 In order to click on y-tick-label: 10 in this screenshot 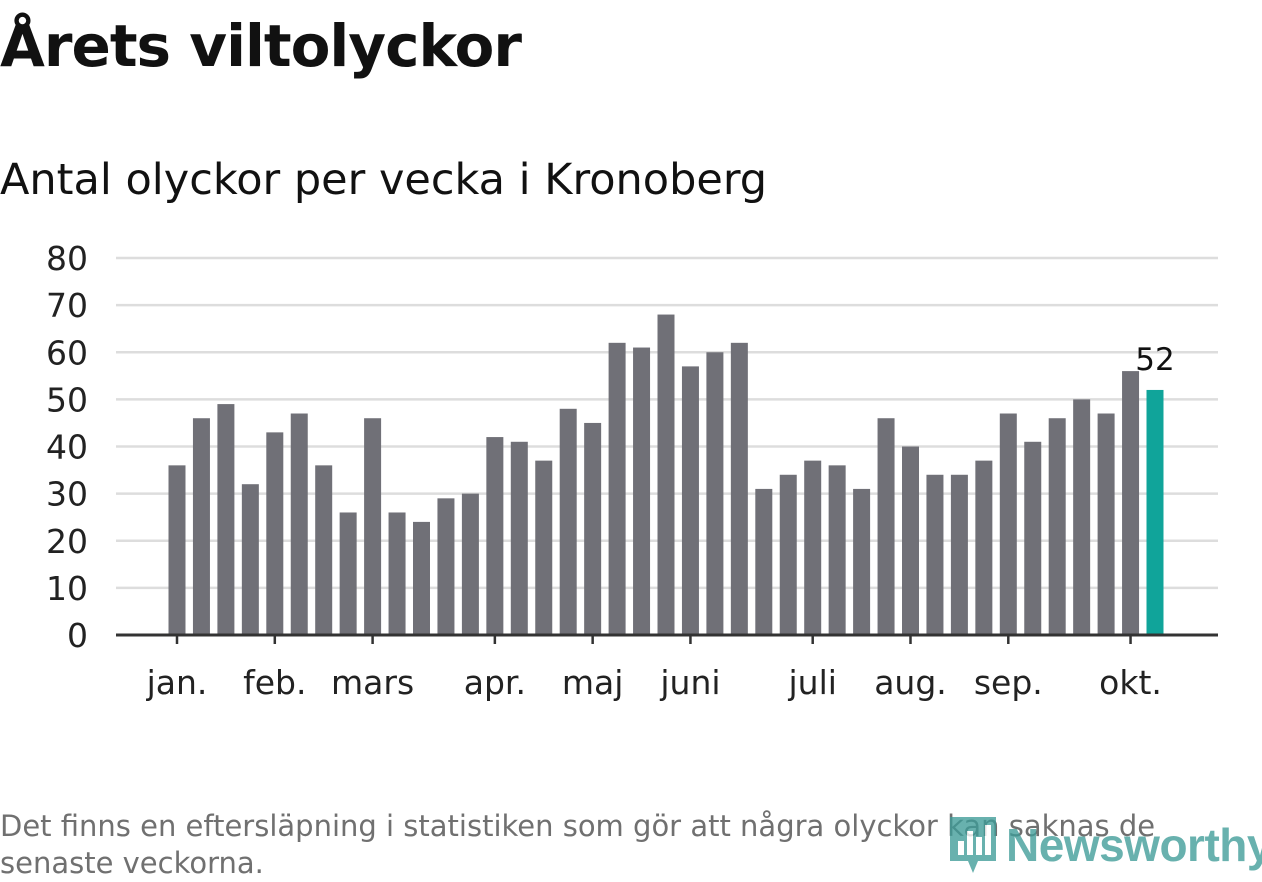, I will do `click(67, 588)`.